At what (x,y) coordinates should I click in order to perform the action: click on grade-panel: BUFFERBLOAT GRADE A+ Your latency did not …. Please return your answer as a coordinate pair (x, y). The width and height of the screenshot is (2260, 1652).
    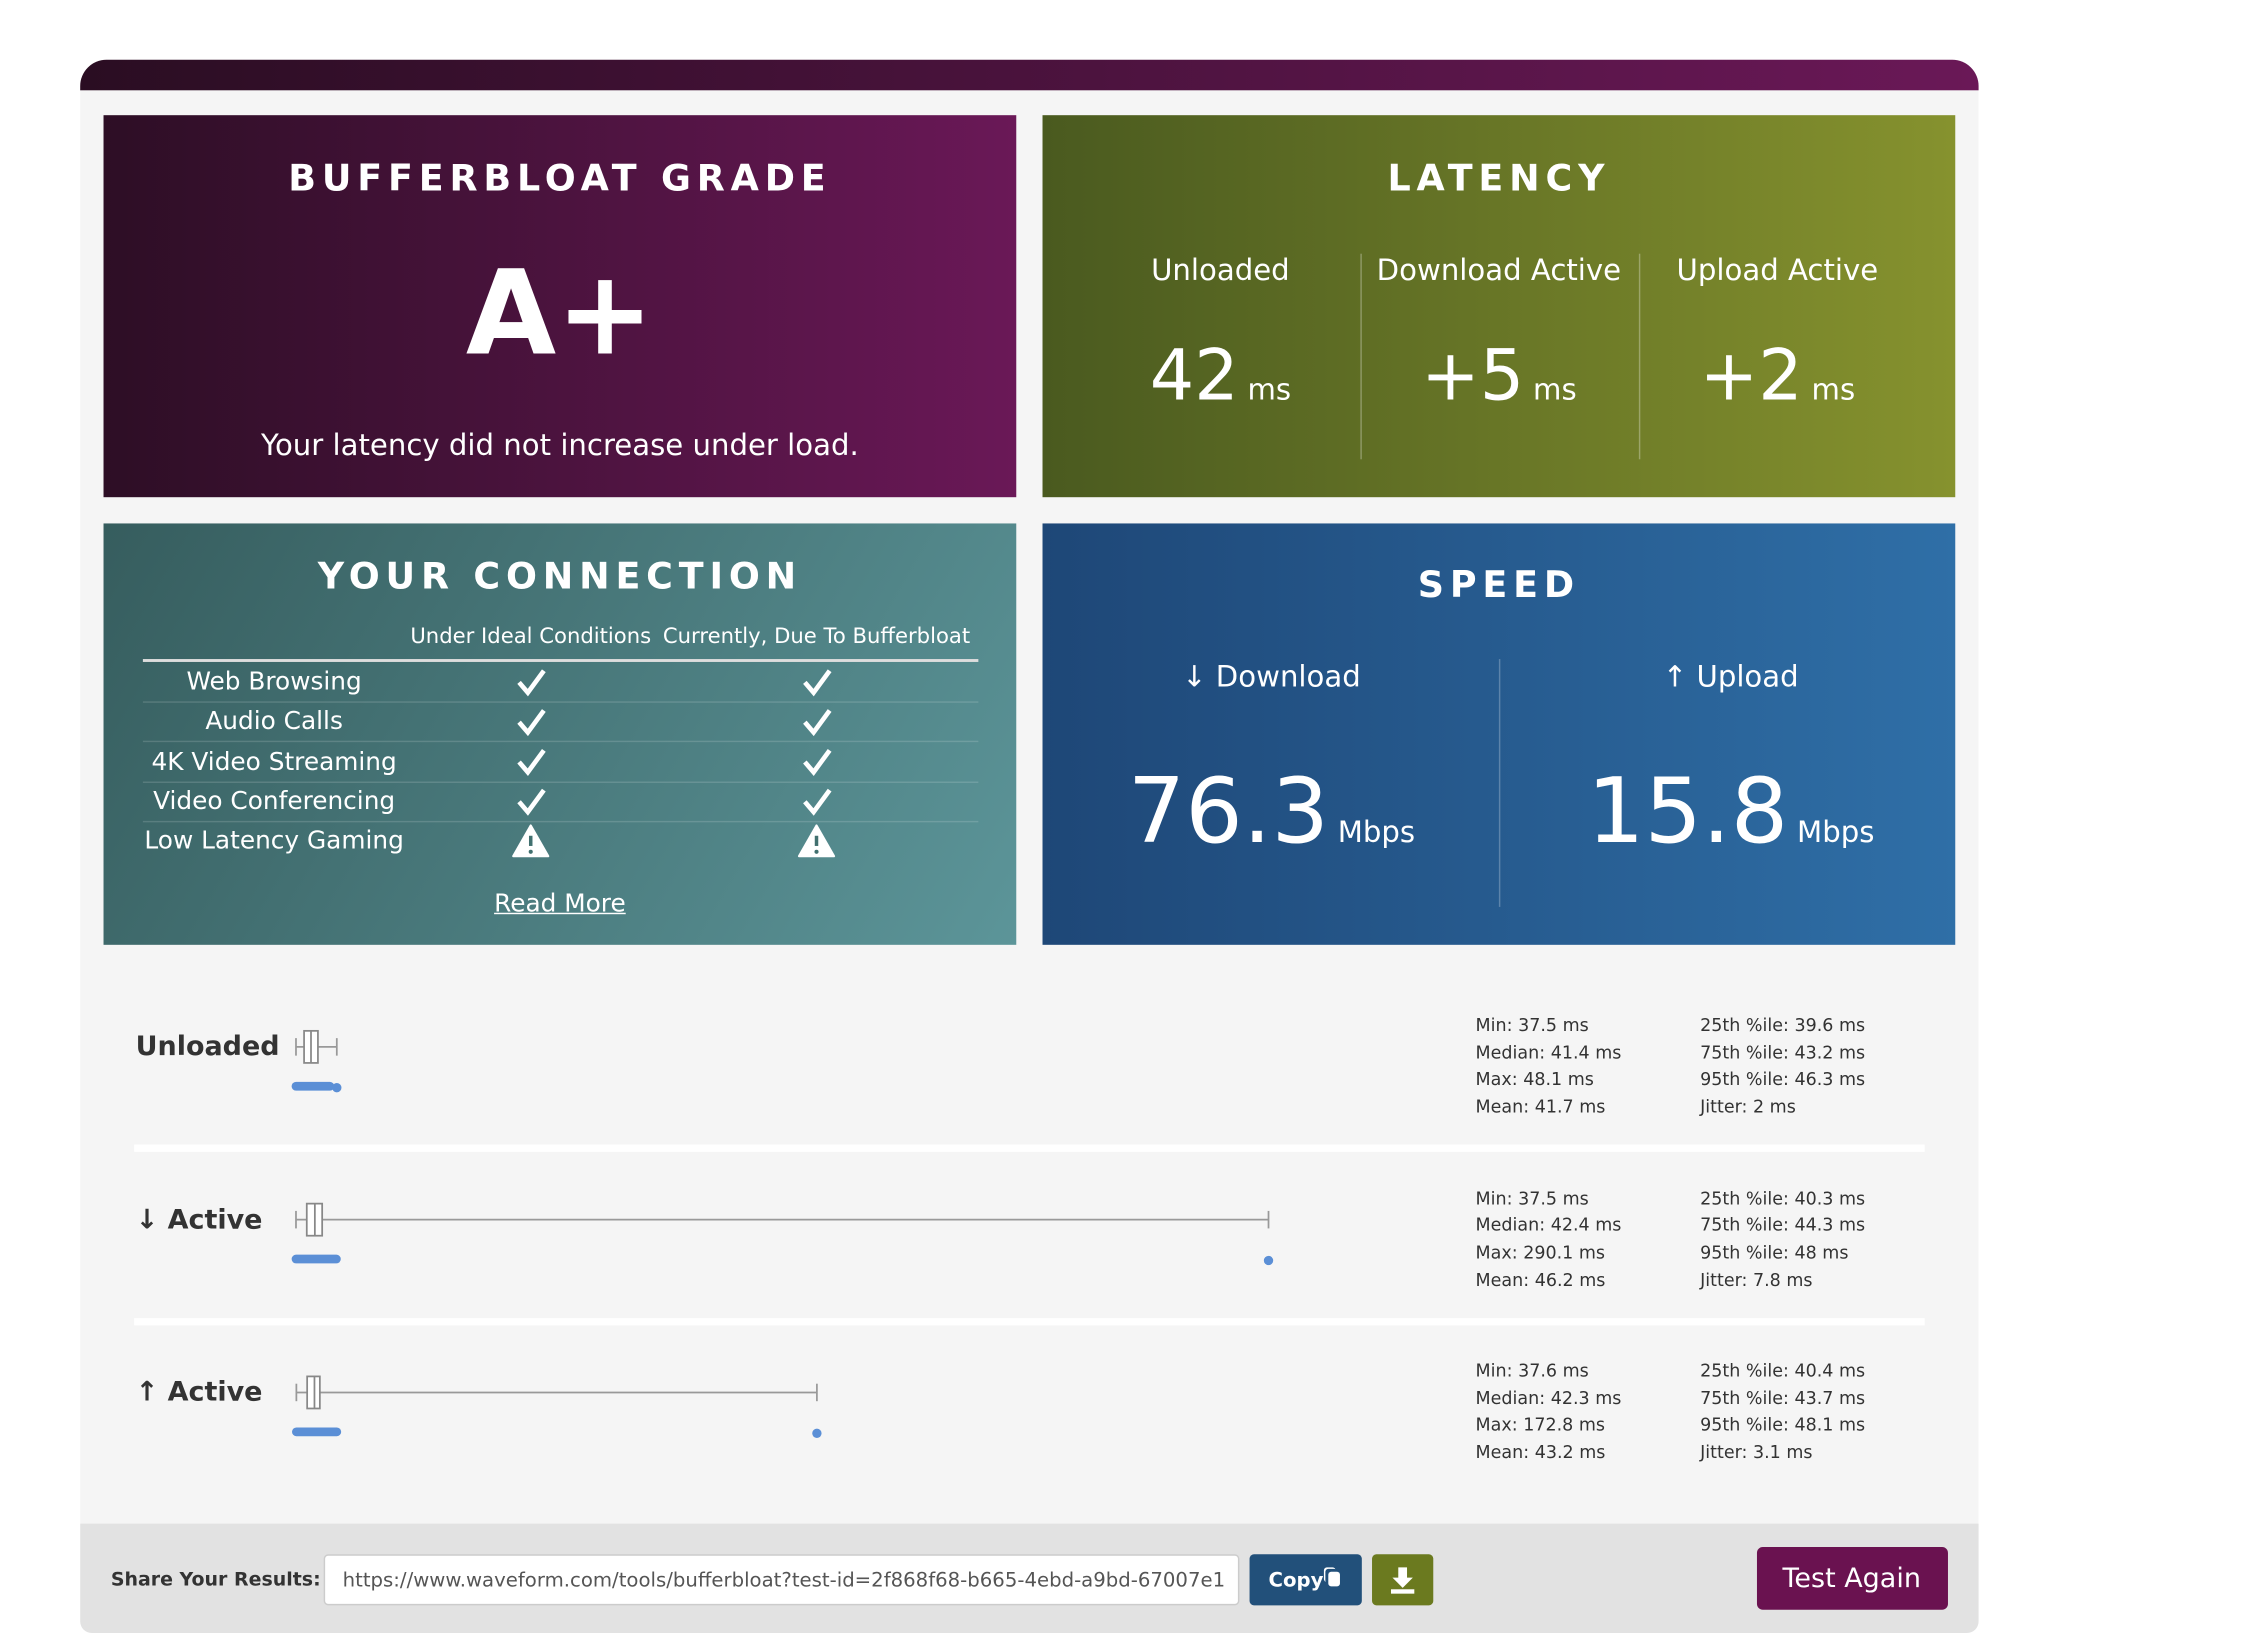
    Looking at the image, I should click on (560, 306).